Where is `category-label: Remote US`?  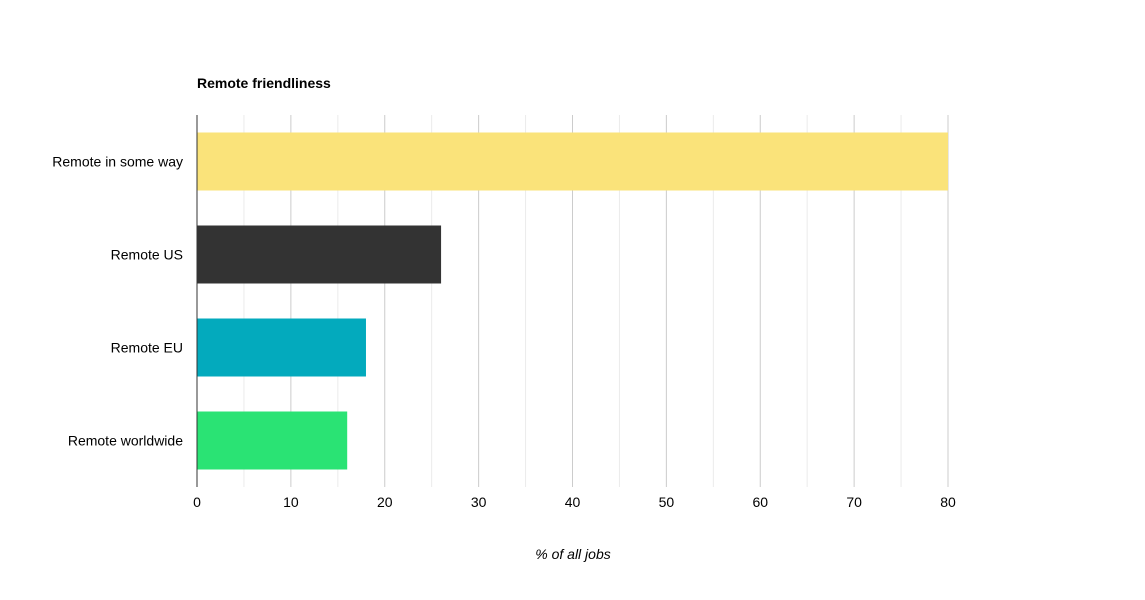 category-label: Remote US is located at coordinates (147, 255).